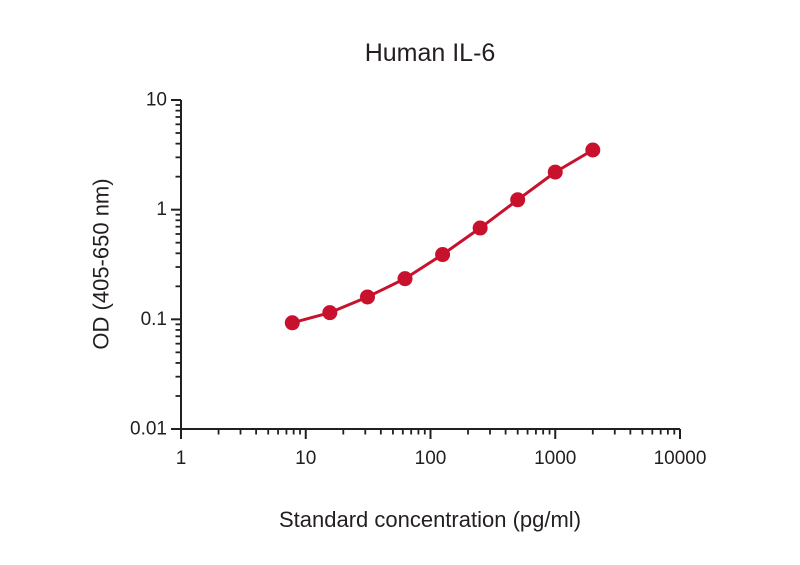 This screenshot has width=800, height=565. I want to click on y-tick-label: 0.1, so click(154, 319).